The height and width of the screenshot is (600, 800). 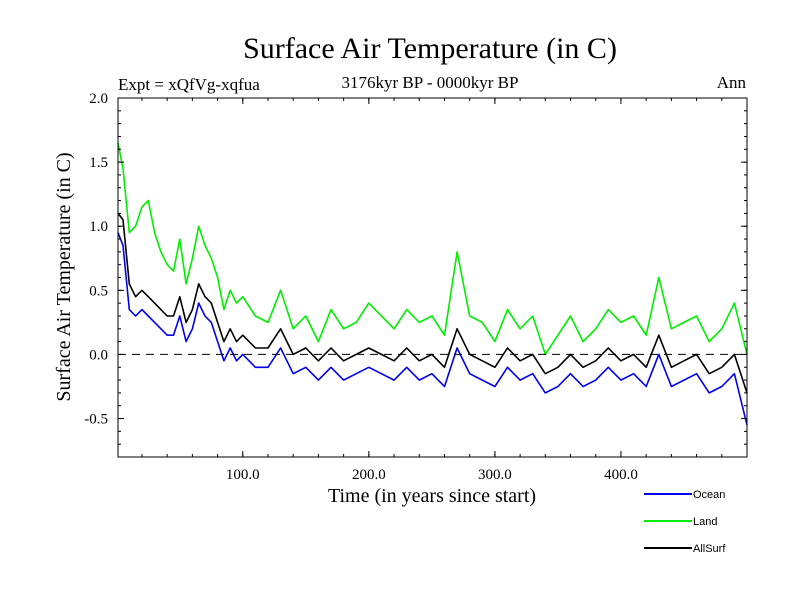 What do you see at coordinates (98, 163) in the screenshot?
I see `y-tick-label: 1.5` at bounding box center [98, 163].